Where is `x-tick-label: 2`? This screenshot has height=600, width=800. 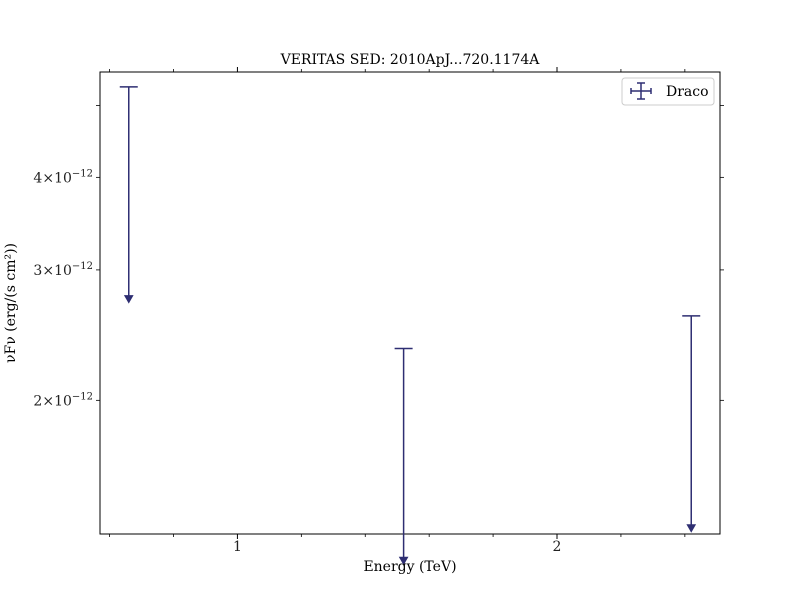 x-tick-label: 2 is located at coordinates (557, 547).